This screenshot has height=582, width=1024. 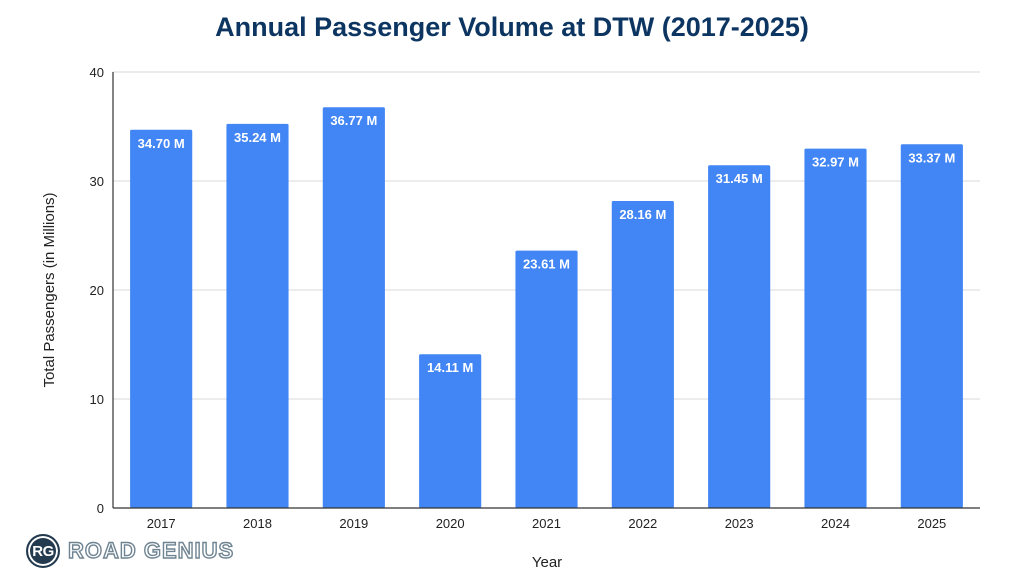 What do you see at coordinates (450, 523) in the screenshot?
I see `x-tick-label: 2020` at bounding box center [450, 523].